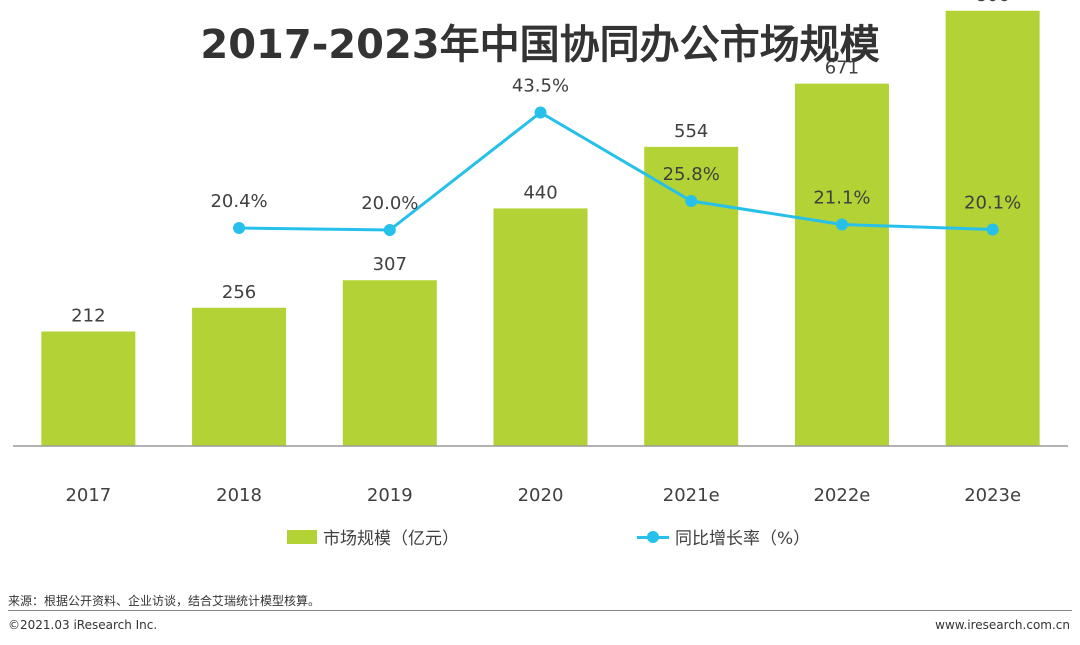 Image resolution: width=1080 pixels, height=645 pixels. What do you see at coordinates (842, 68) in the screenshot?
I see `bar-value-label: 671` at bounding box center [842, 68].